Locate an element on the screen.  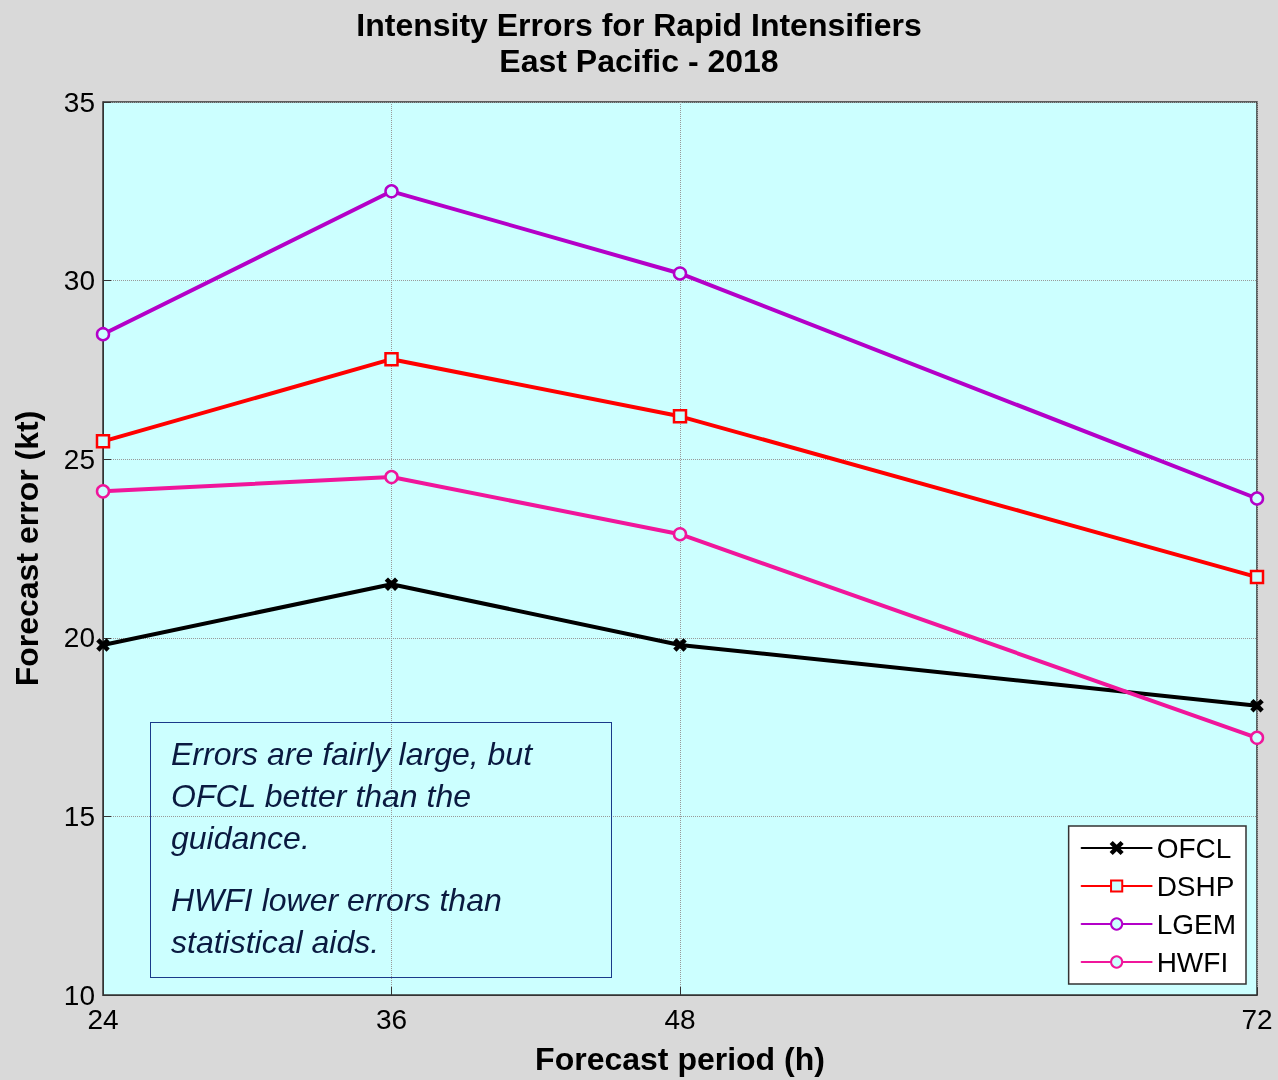
x-tick-label: 36 is located at coordinates (391, 1019).